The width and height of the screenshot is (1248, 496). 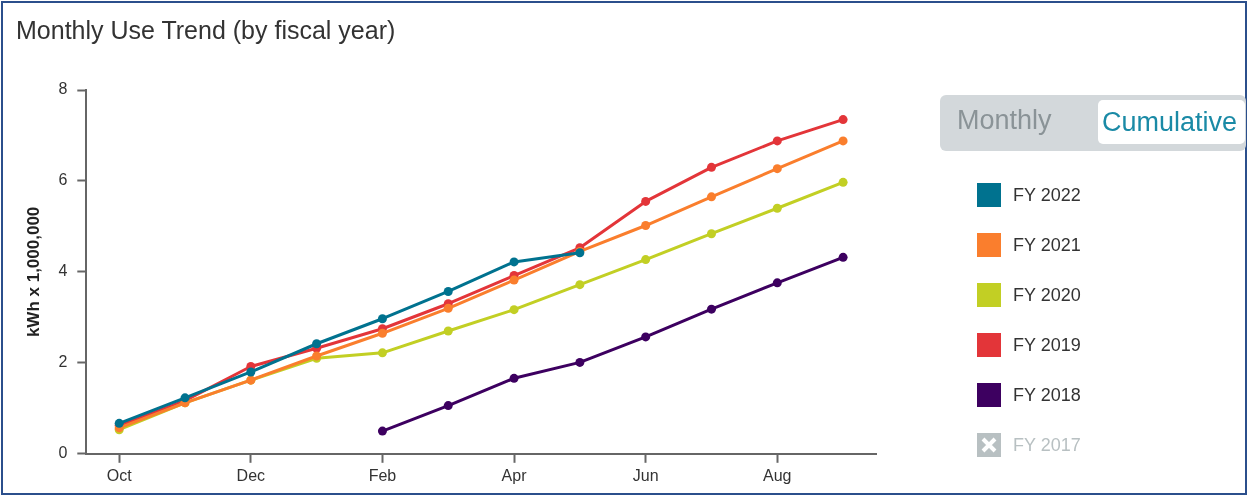 What do you see at coordinates (251, 475) in the screenshot?
I see `x-tick-label: Dec` at bounding box center [251, 475].